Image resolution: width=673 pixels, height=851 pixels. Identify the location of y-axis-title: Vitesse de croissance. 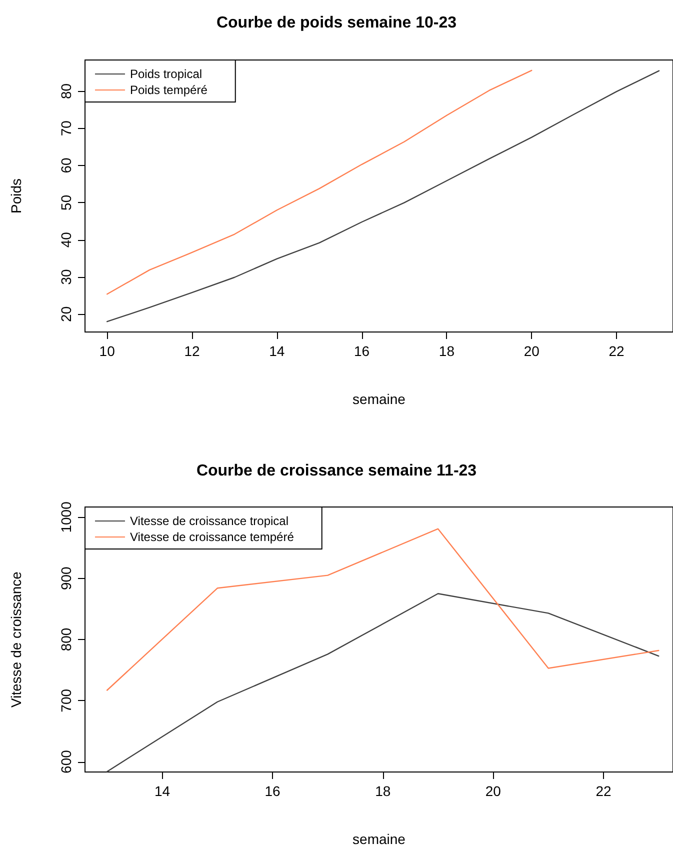
(16, 639).